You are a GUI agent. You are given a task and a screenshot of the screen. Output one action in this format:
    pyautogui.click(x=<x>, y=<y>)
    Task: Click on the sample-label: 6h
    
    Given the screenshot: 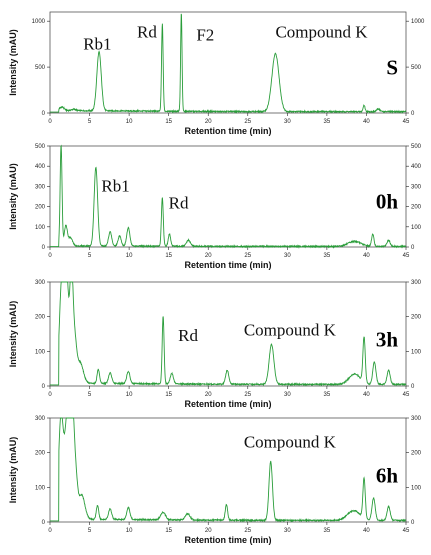 What is the action you would take?
    pyautogui.click(x=387, y=475)
    